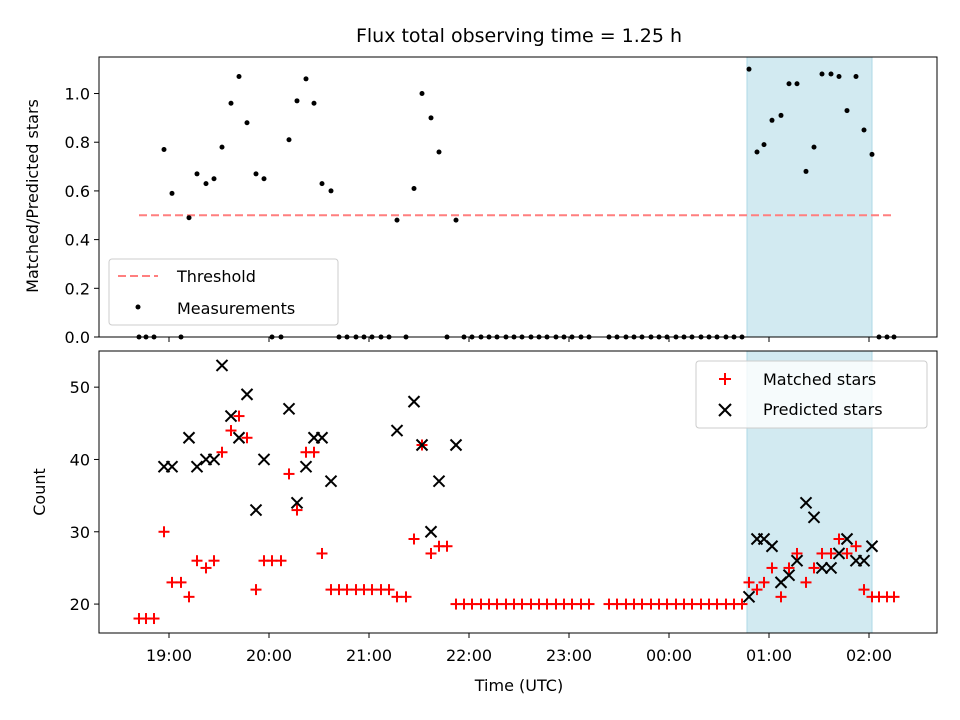  I want to click on x-tick-label: 00:00, so click(669, 655).